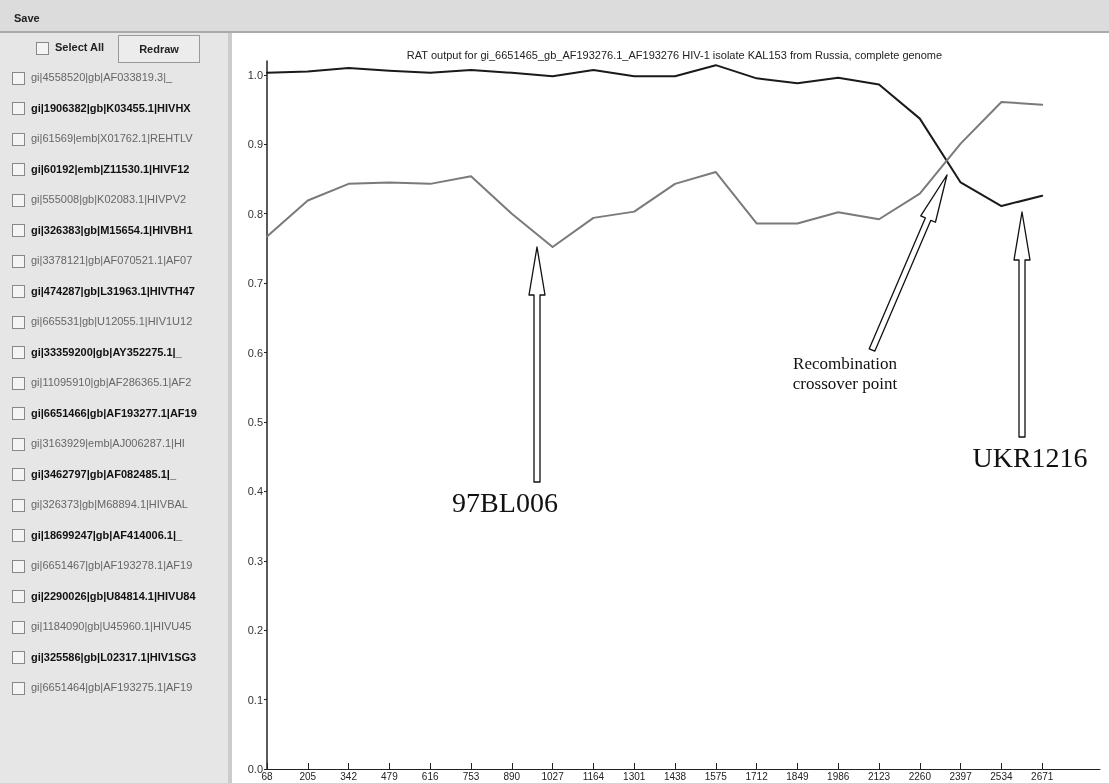  Describe the element at coordinates (113, 657) in the screenshot. I see `text: gi|325586|gb|L02317.1|HIV1SG3` at that location.